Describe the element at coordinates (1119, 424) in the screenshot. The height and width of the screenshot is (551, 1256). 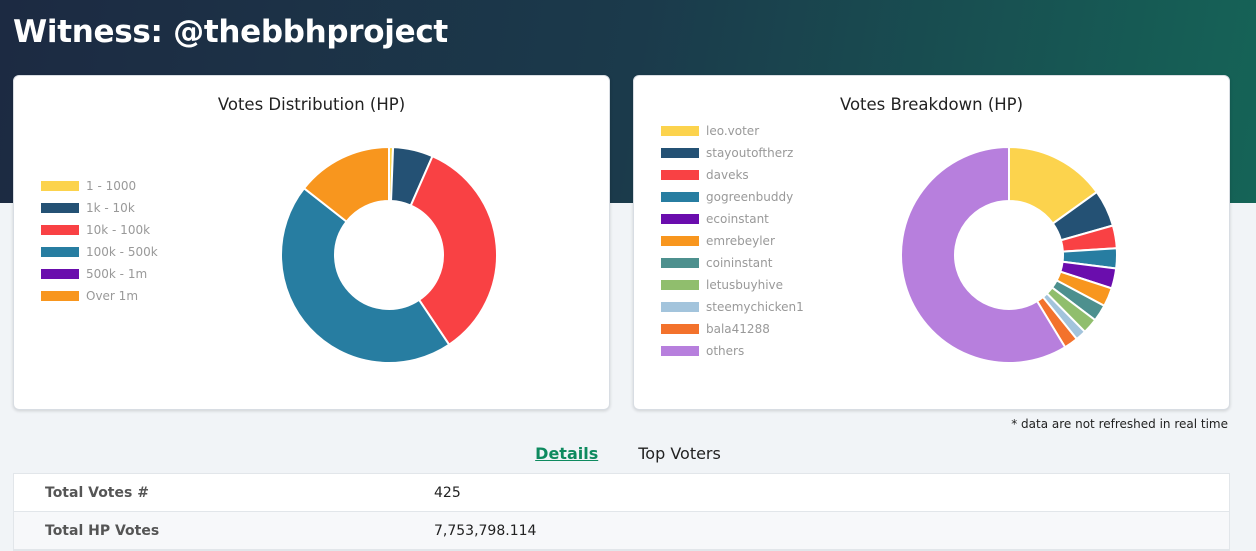
I see `refresh-note: * data are not refreshed in real time` at that location.